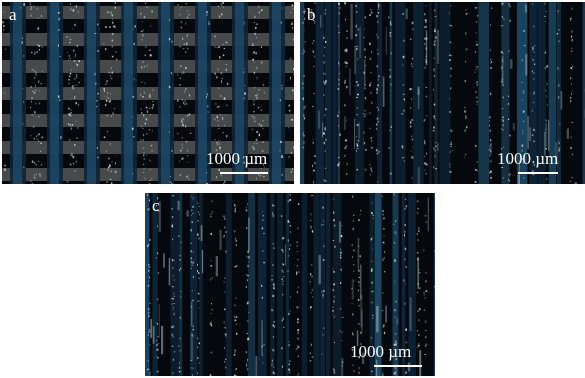  I want to click on scale-bar-c, so click(398, 366).